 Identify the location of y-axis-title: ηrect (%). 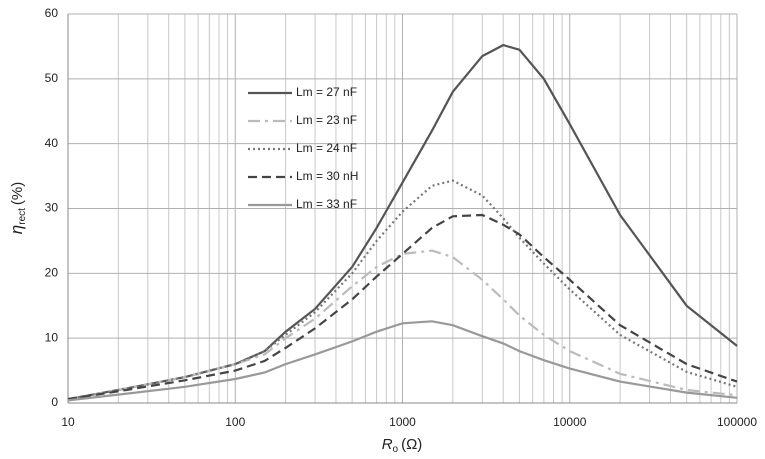
(17, 208).